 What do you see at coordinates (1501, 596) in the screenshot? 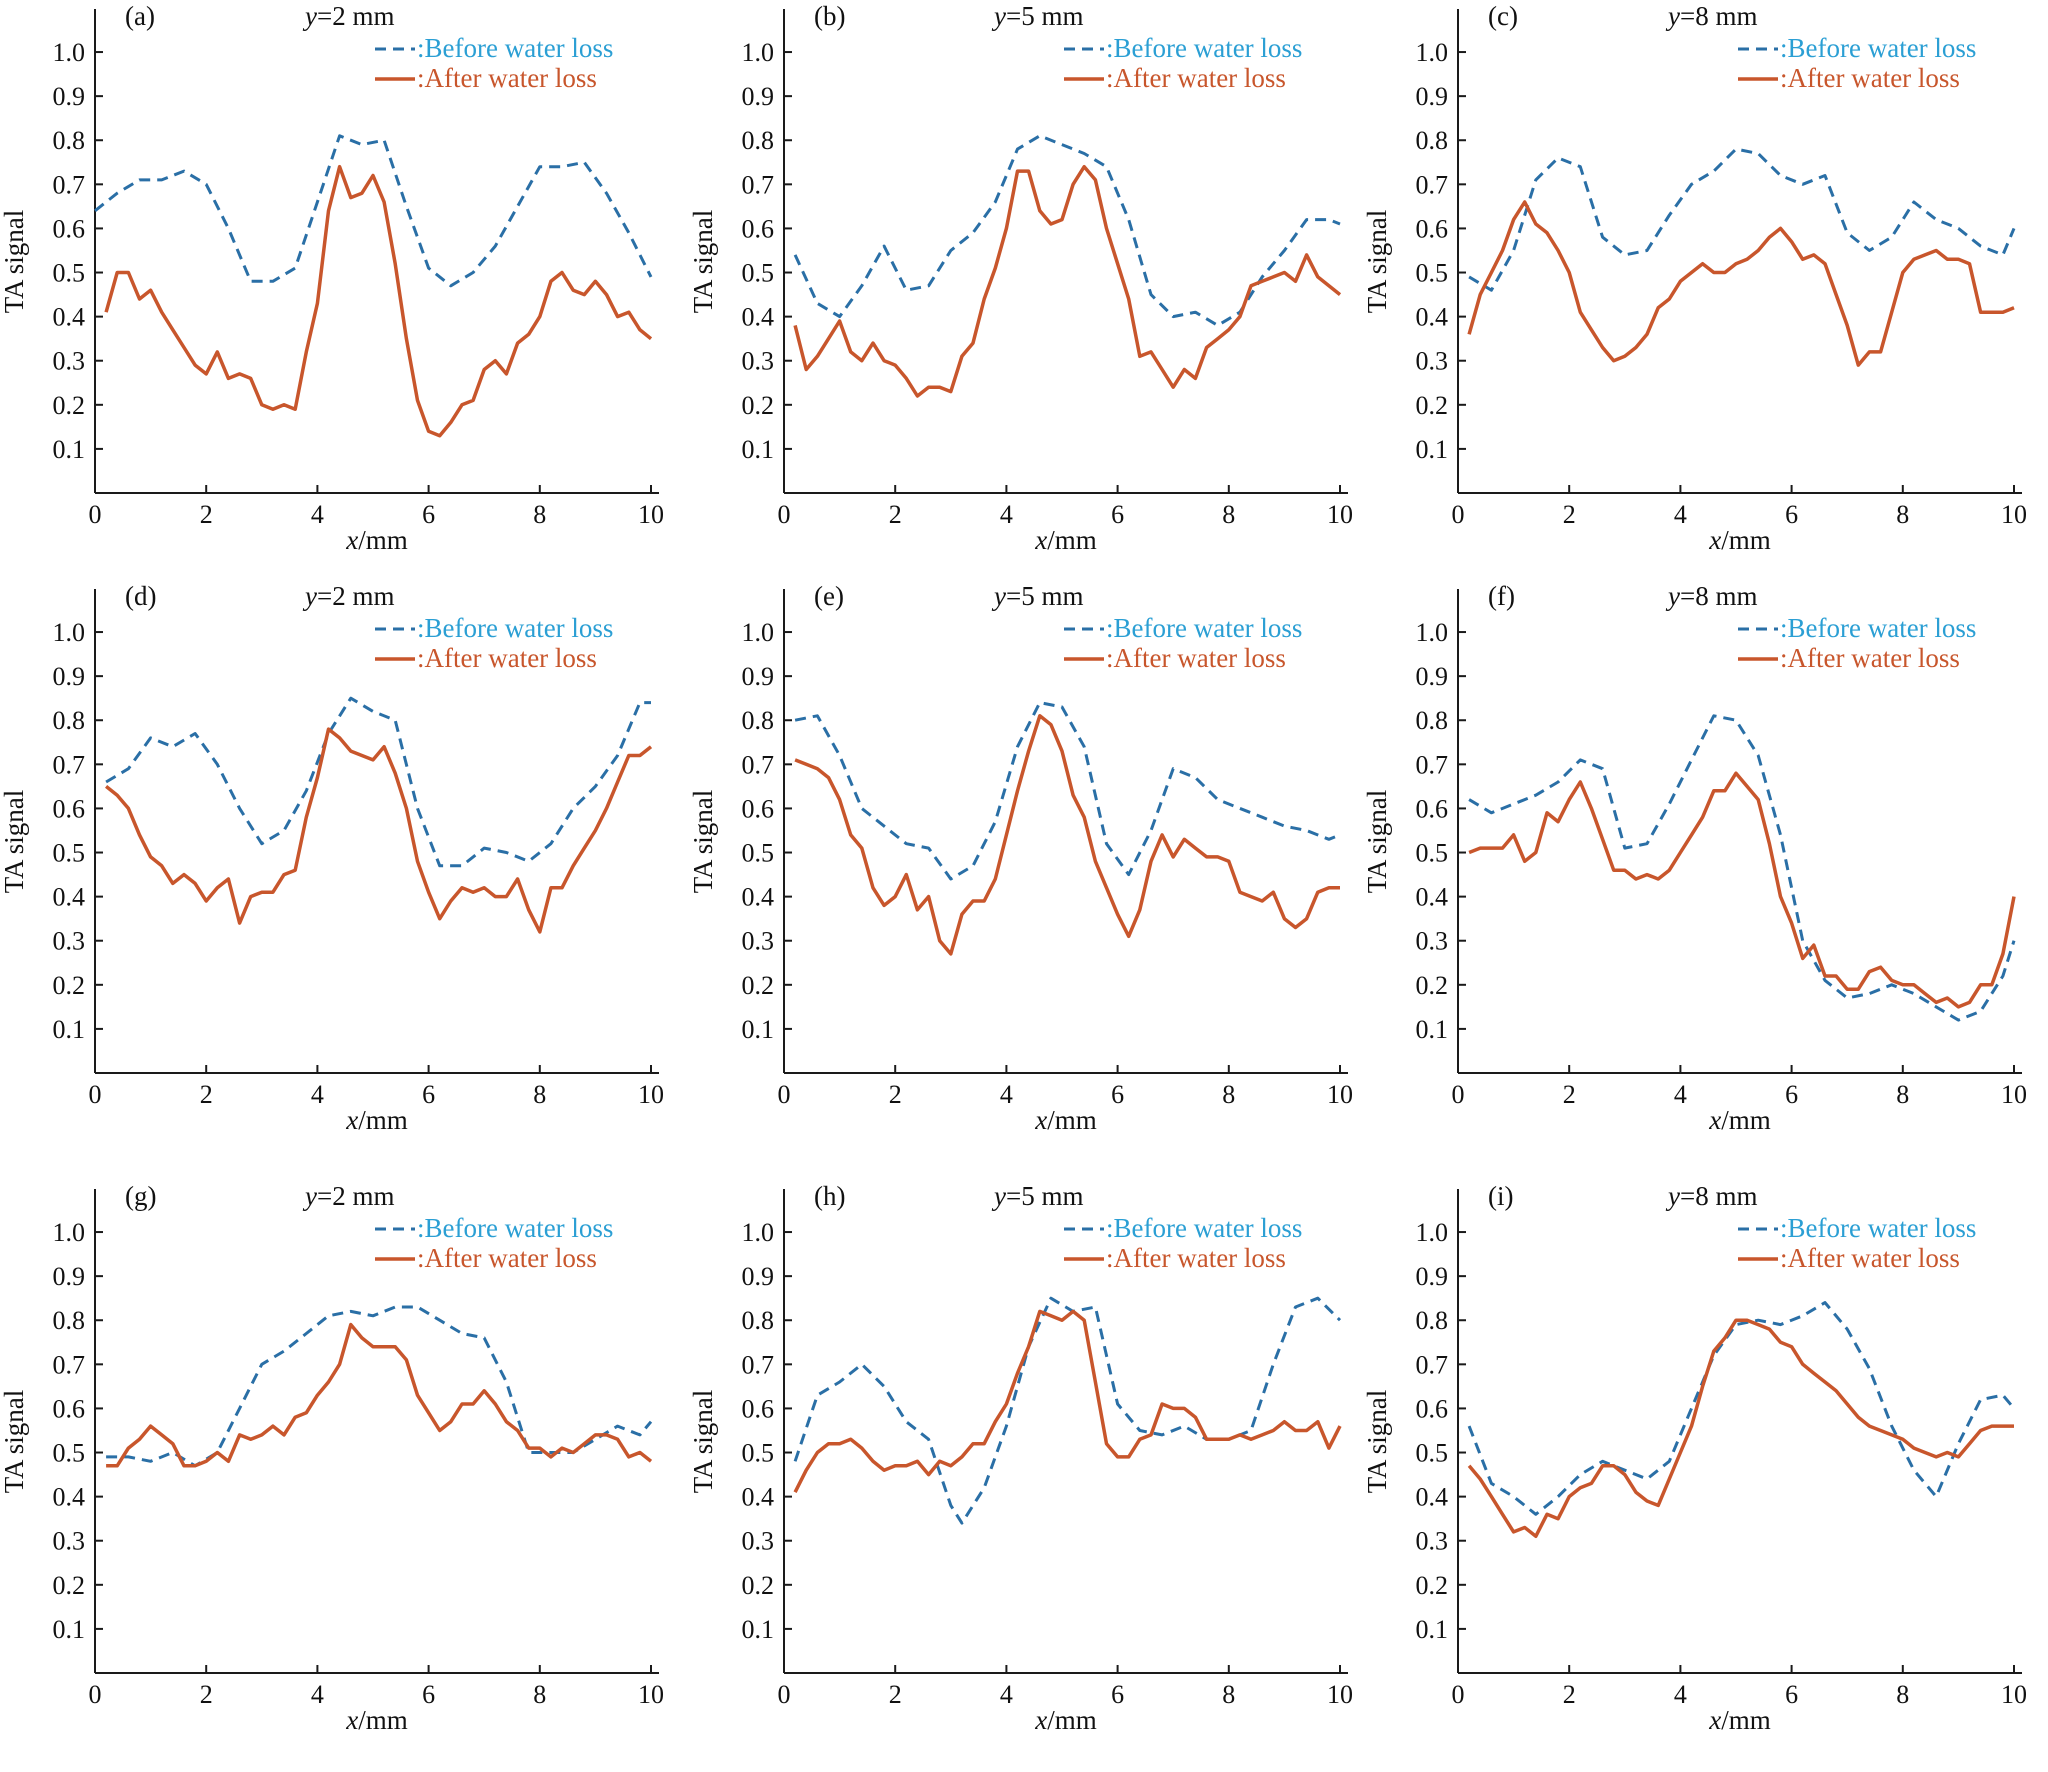
I see `panel-label: (f)` at bounding box center [1501, 596].